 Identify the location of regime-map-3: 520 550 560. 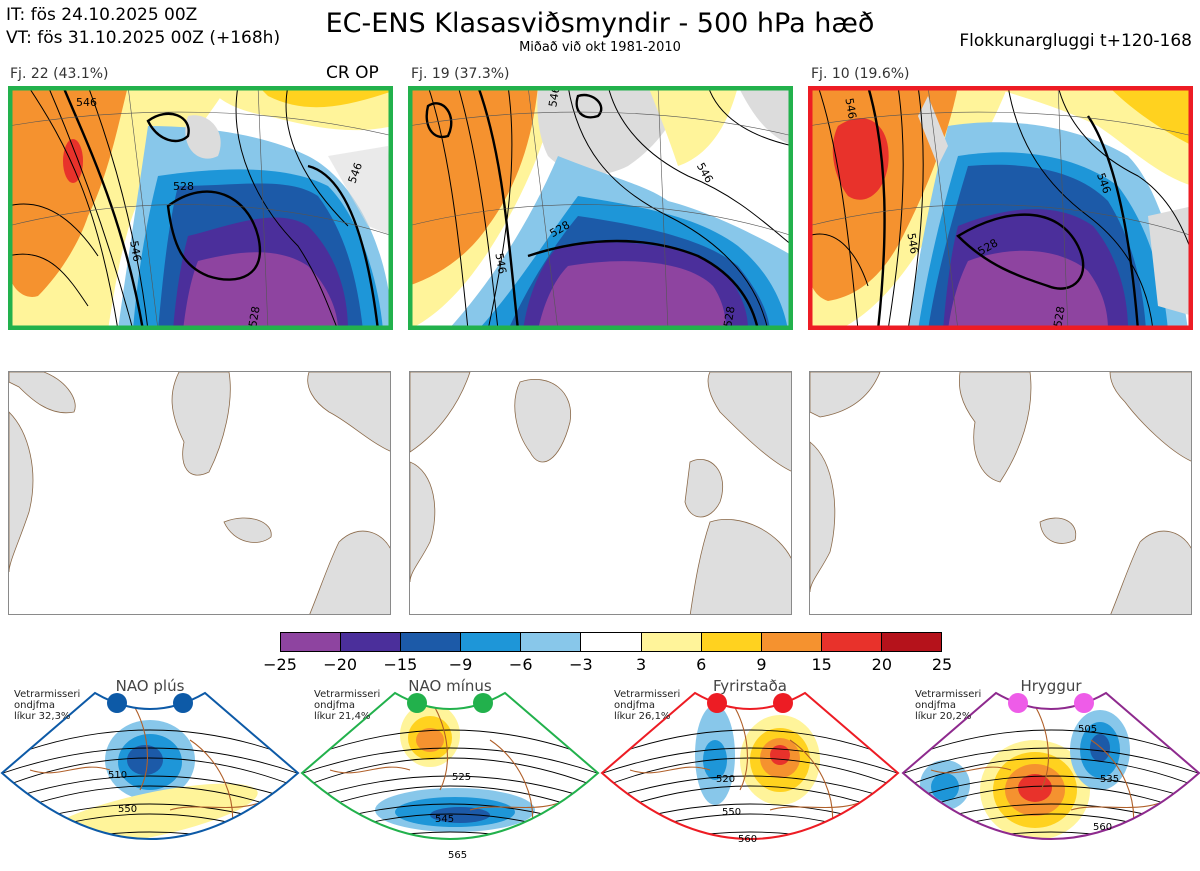
(750, 776).